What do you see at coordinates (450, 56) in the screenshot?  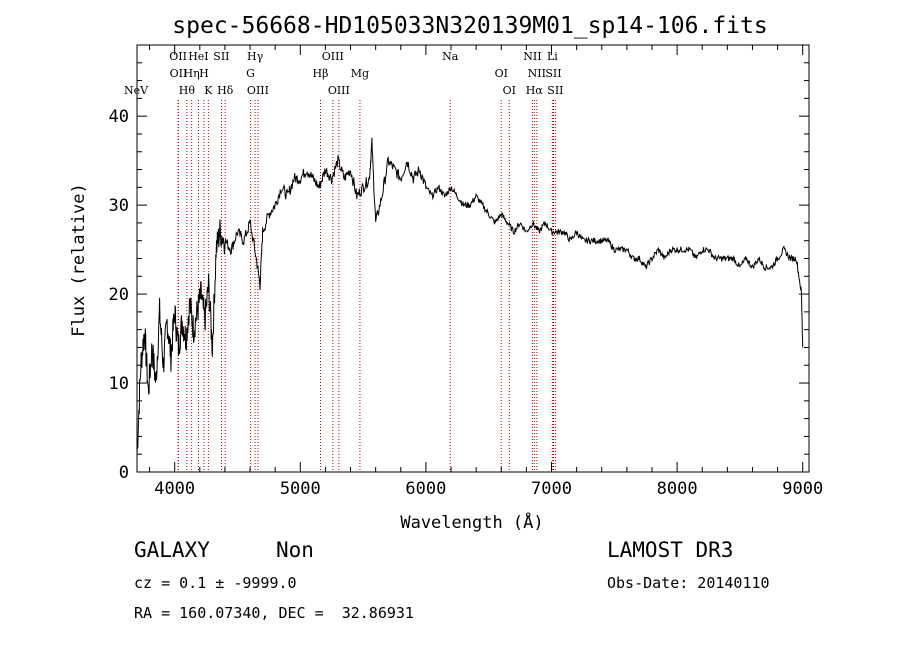 I see `line-label: Na` at bounding box center [450, 56].